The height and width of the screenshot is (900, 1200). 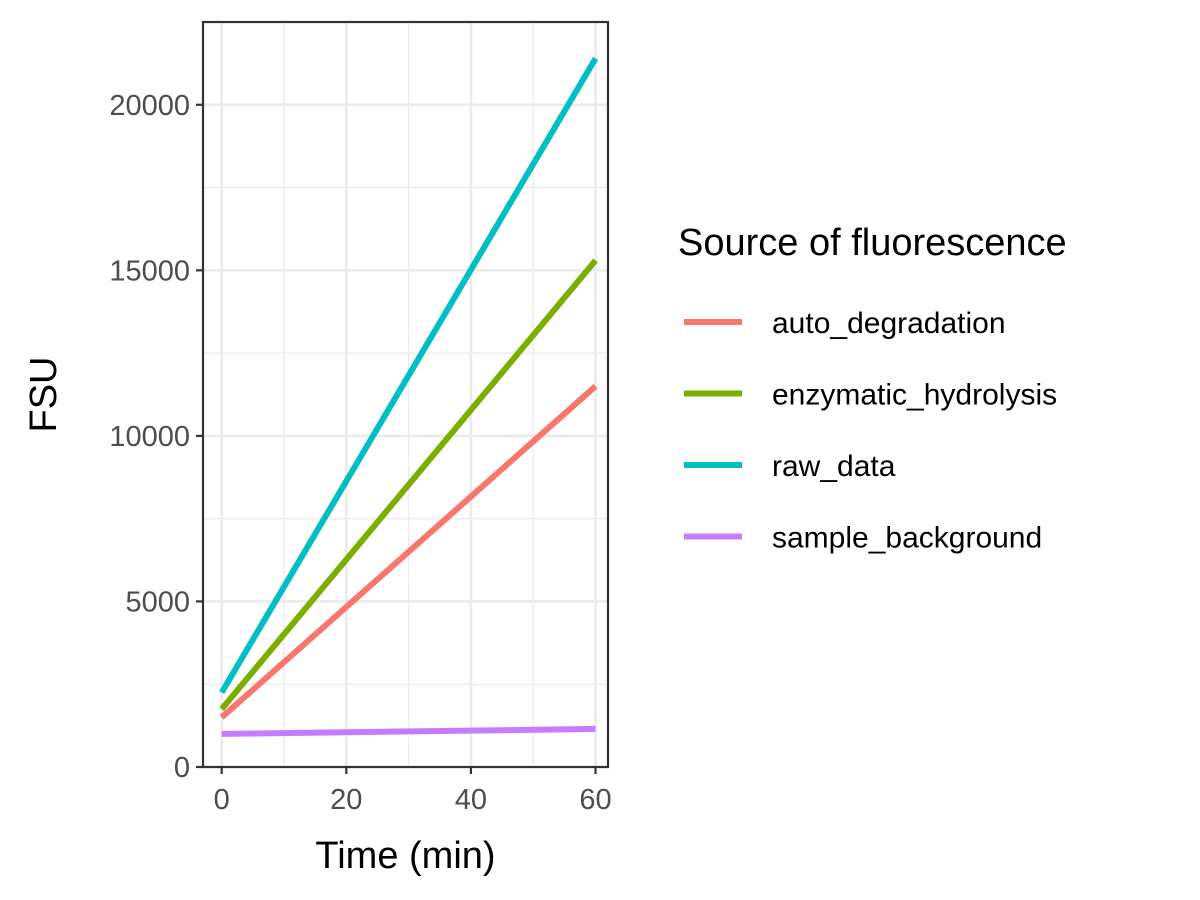 I want to click on x-axis-tick-labels: 0 20 40 60, so click(x=413, y=800).